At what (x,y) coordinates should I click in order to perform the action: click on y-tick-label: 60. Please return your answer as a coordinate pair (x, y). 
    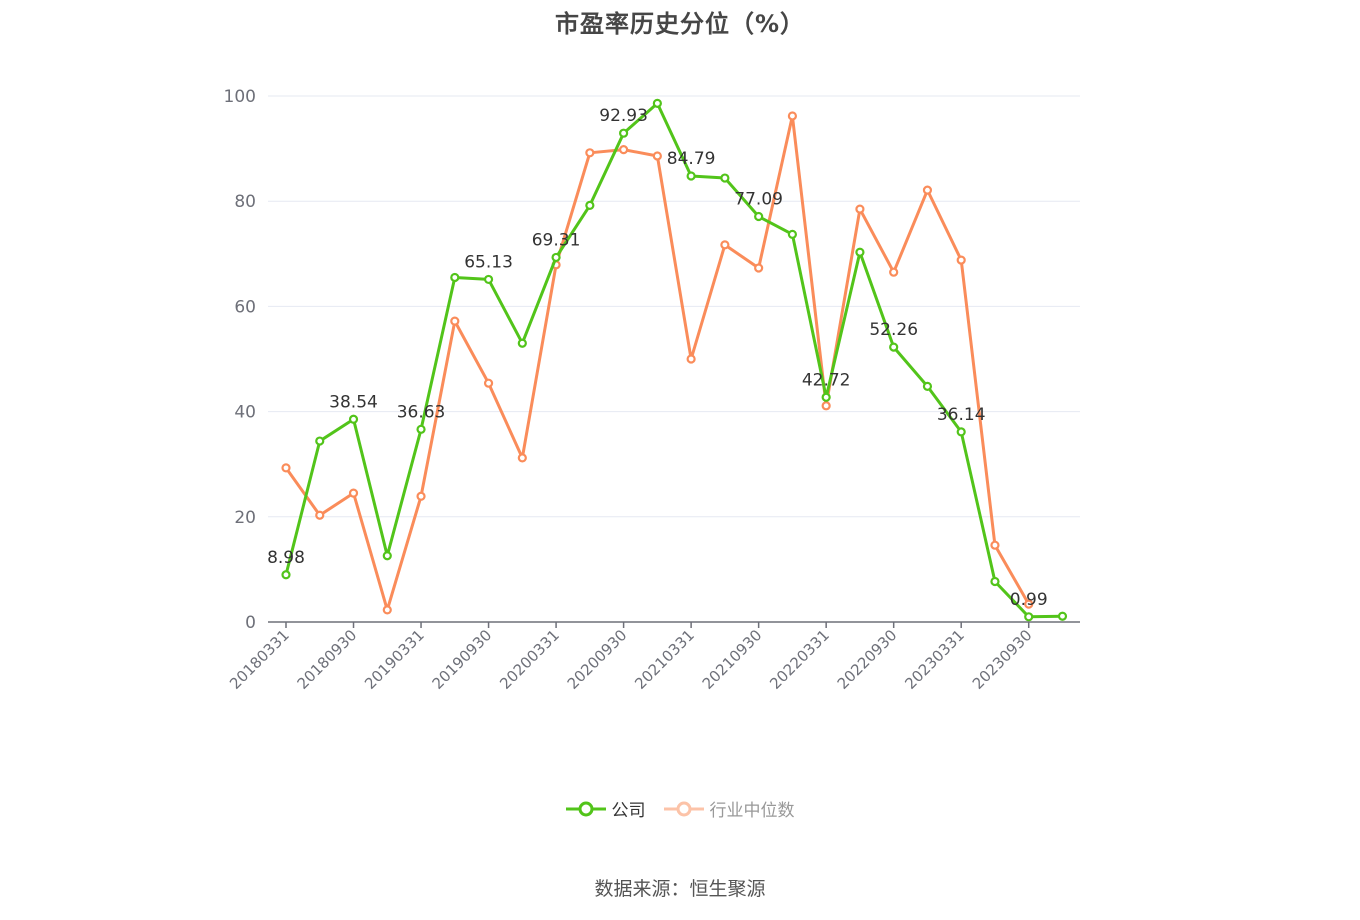
    Looking at the image, I should click on (245, 307).